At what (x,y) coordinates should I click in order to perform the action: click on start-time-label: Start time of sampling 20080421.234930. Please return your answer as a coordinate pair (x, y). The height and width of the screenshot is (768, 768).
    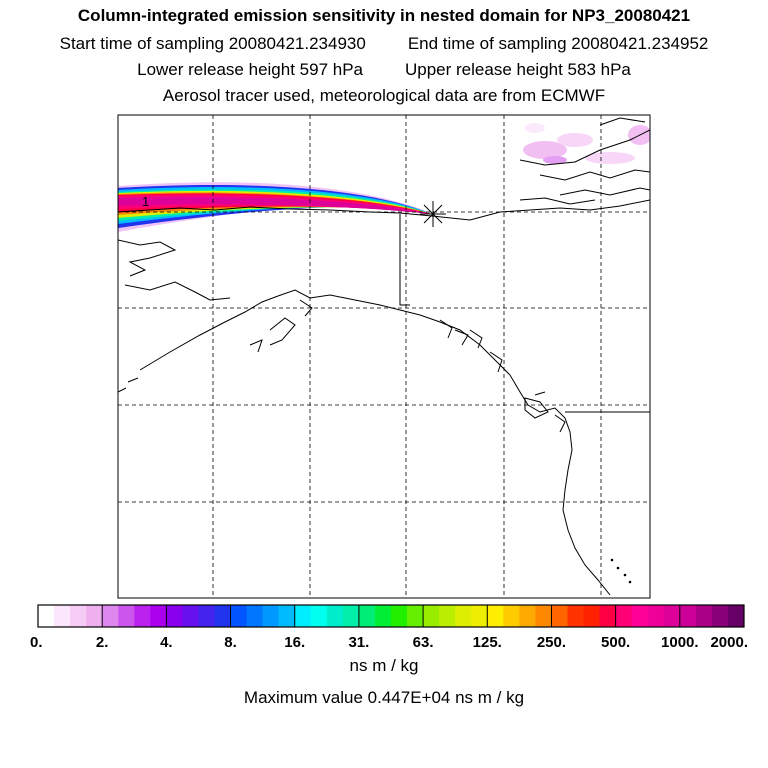
    Looking at the image, I should click on (212, 43).